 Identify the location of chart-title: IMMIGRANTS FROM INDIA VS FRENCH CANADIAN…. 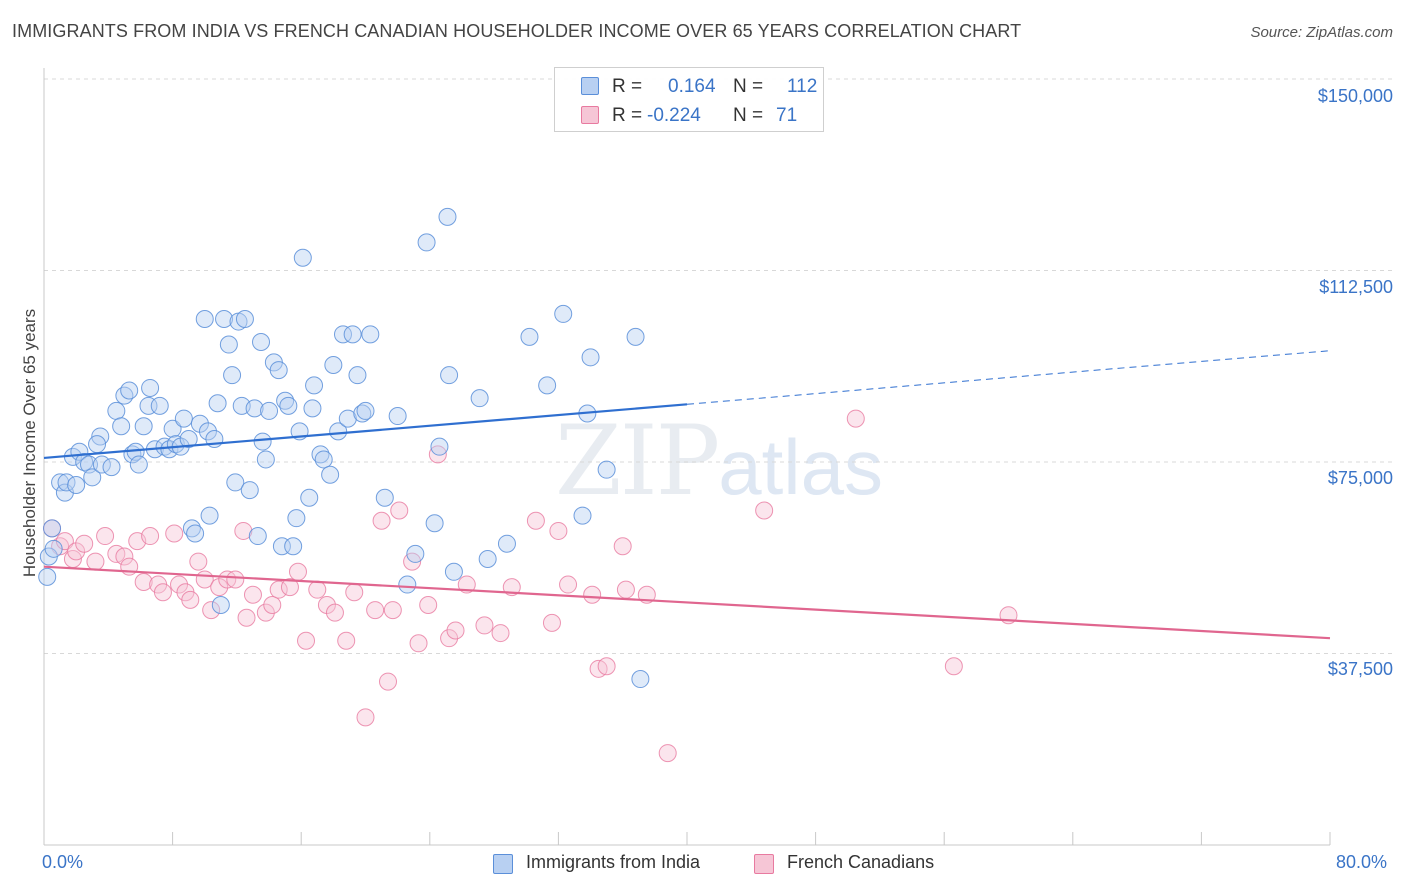
(517, 31).